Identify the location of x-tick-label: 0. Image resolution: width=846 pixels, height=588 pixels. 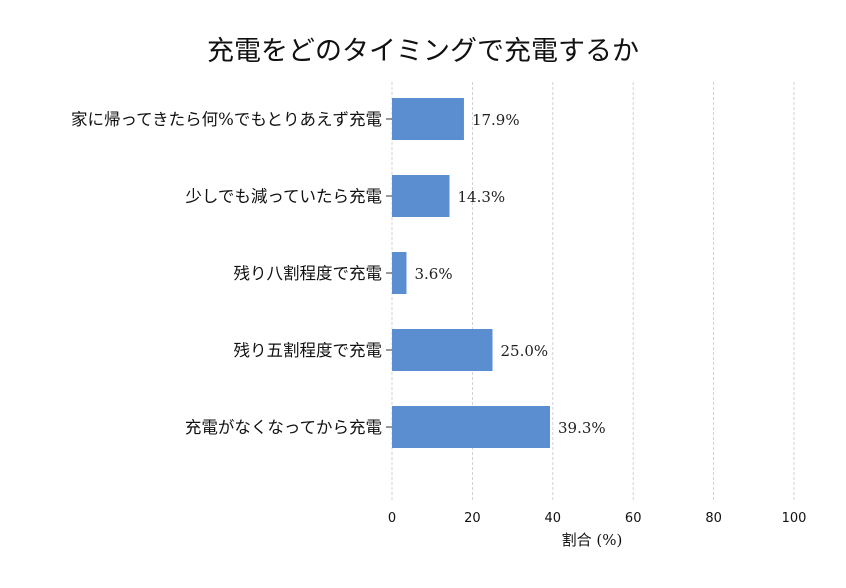
(392, 518).